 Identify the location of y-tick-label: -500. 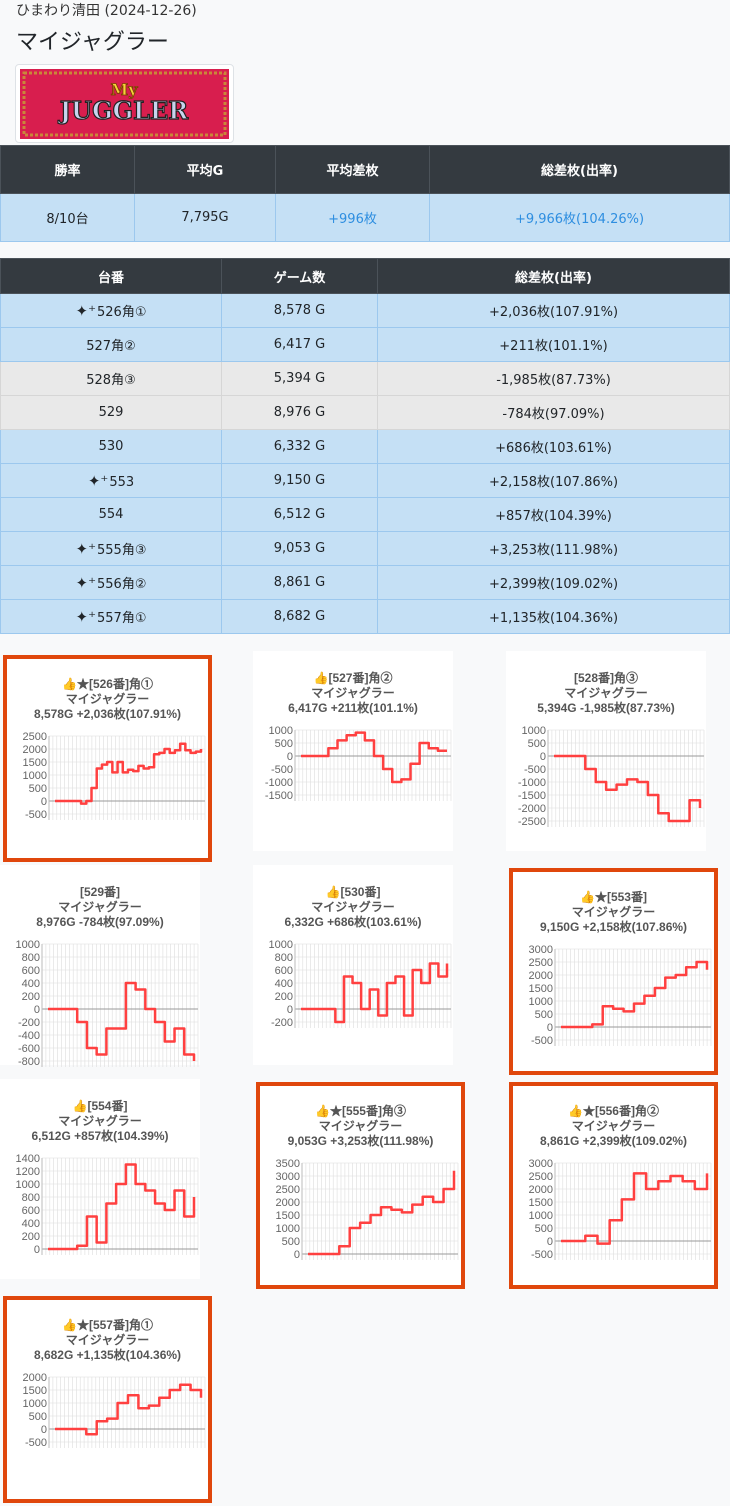
(542, 1041).